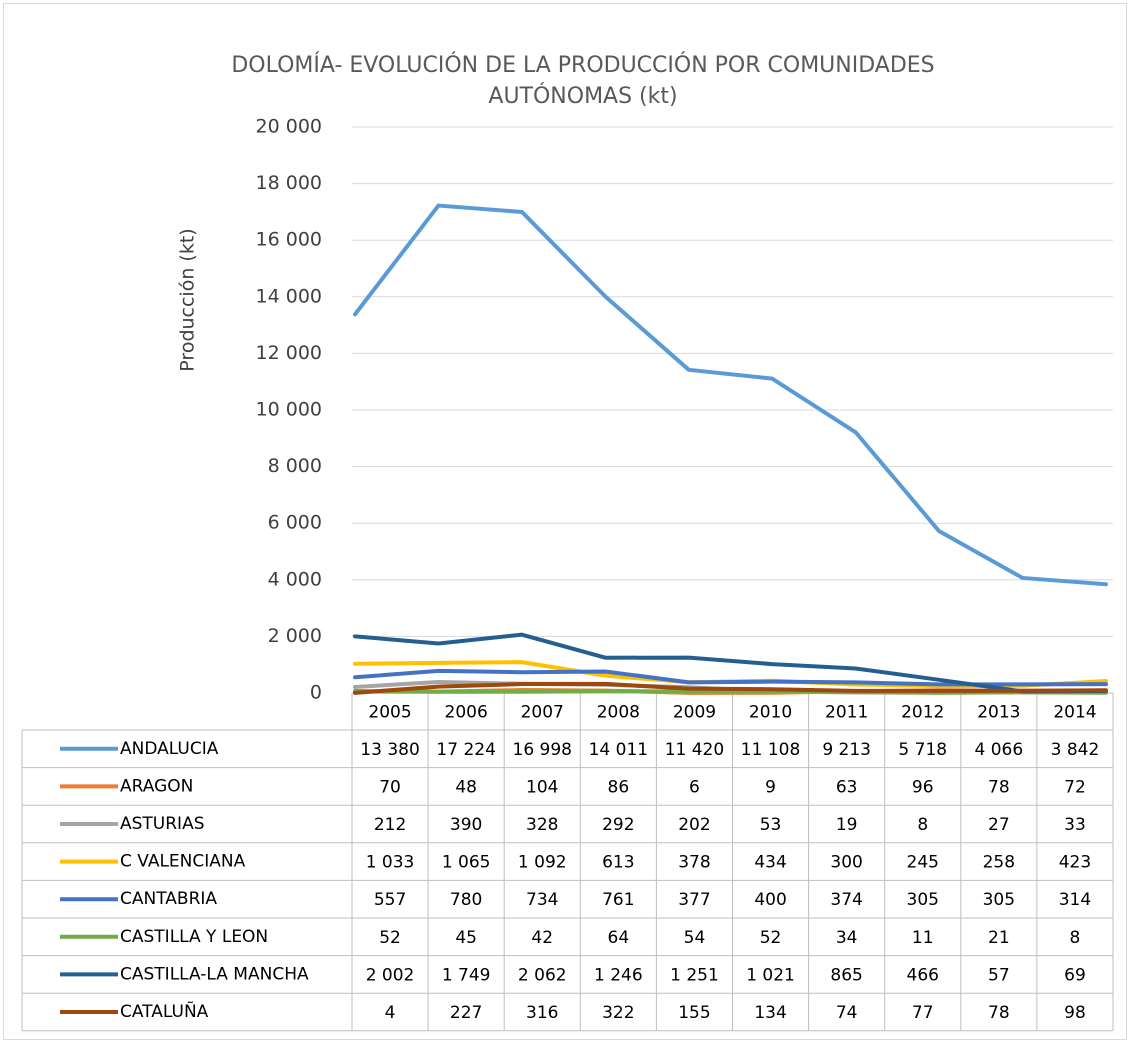  I want to click on table-value: 34, so click(847, 938).